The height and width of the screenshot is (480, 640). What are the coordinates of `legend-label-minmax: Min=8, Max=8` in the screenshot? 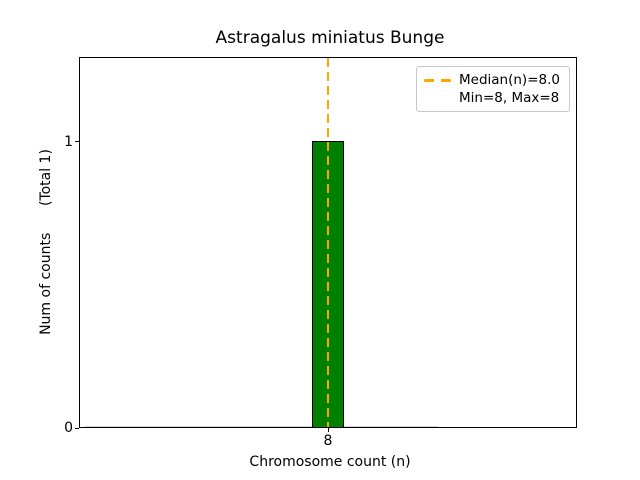 It's located at (509, 98).